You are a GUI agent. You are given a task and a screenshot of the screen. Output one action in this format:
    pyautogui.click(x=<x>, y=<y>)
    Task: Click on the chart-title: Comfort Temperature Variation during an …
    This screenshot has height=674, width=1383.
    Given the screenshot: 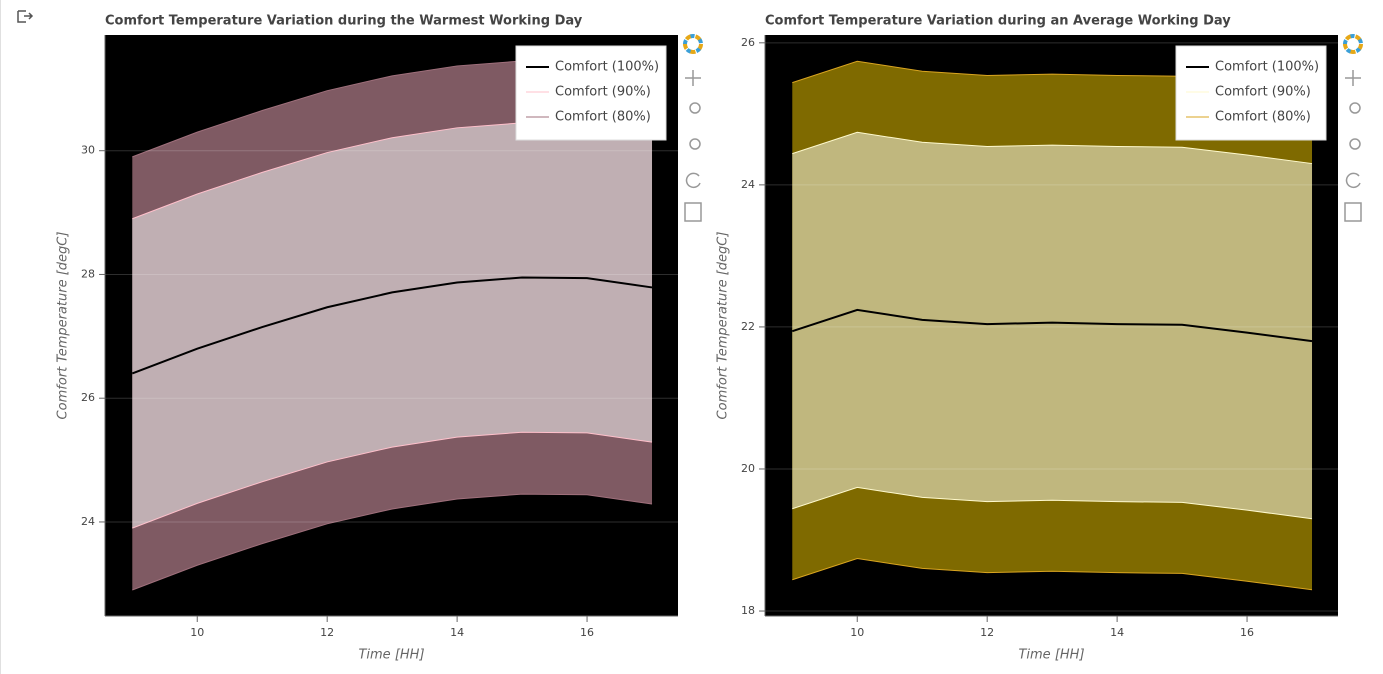 What is the action you would take?
    pyautogui.click(x=998, y=21)
    